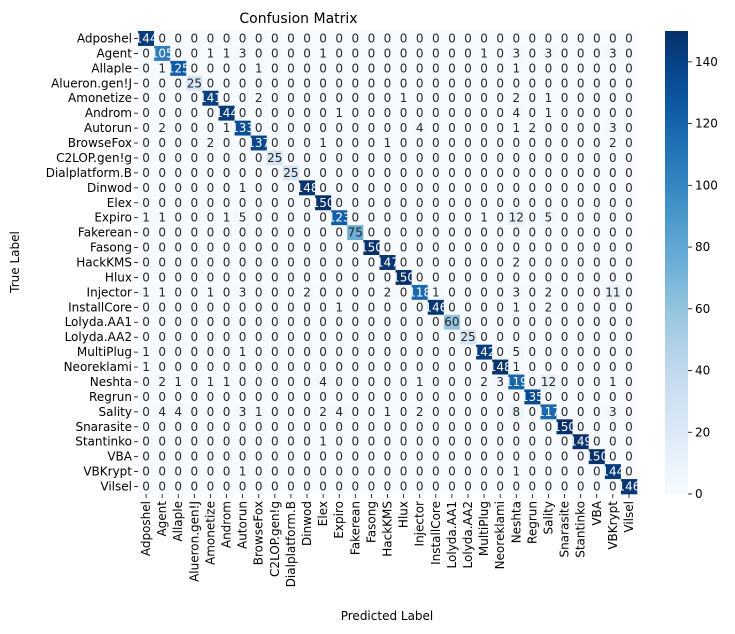 Image resolution: width=735 pixels, height=634 pixels. Describe the element at coordinates (516, 218) in the screenshot. I see `cell-value-label: 12` at that location.